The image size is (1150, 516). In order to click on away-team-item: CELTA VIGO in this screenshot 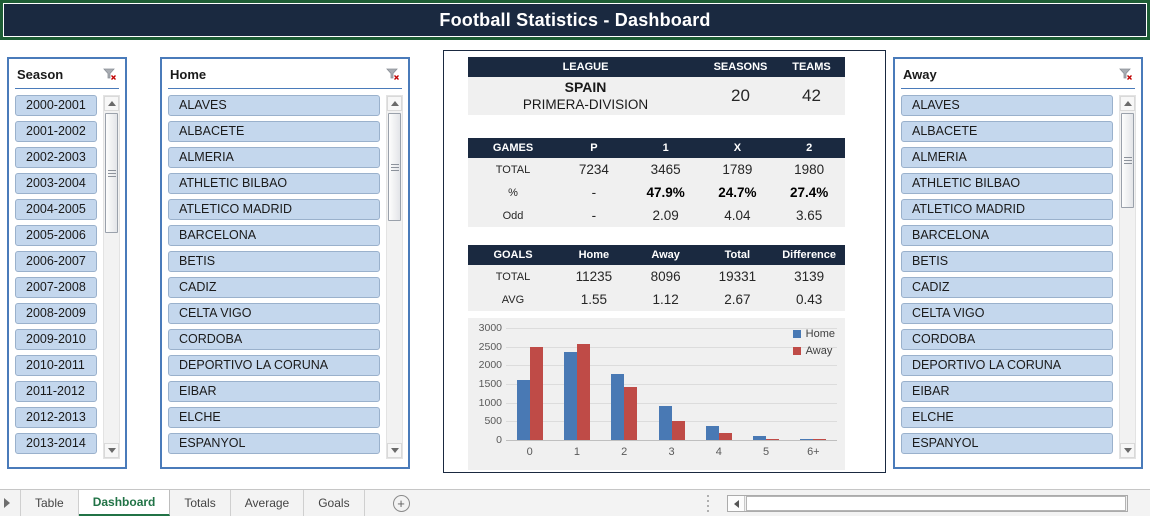, I will do `click(1007, 313)`.